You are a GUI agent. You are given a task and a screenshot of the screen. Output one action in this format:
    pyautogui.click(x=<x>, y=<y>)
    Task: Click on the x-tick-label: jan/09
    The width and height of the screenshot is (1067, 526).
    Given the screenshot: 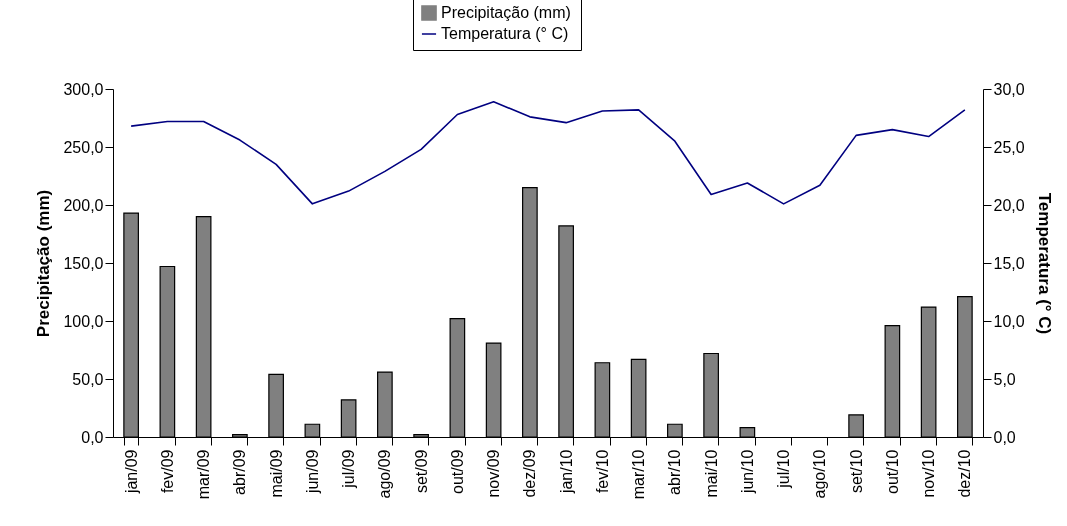 What is the action you would take?
    pyautogui.click(x=131, y=472)
    